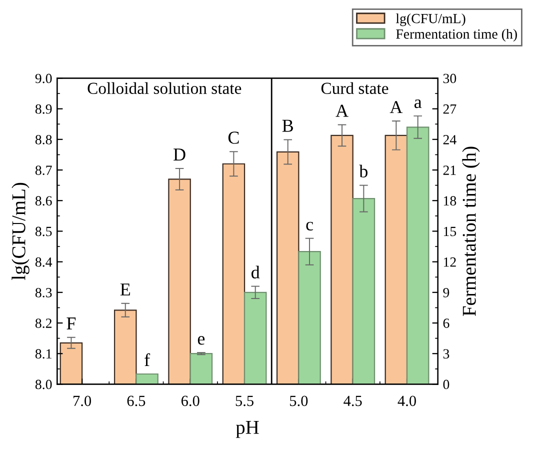  Describe the element at coordinates (201, 340) in the screenshot. I see `data-label: e` at that location.